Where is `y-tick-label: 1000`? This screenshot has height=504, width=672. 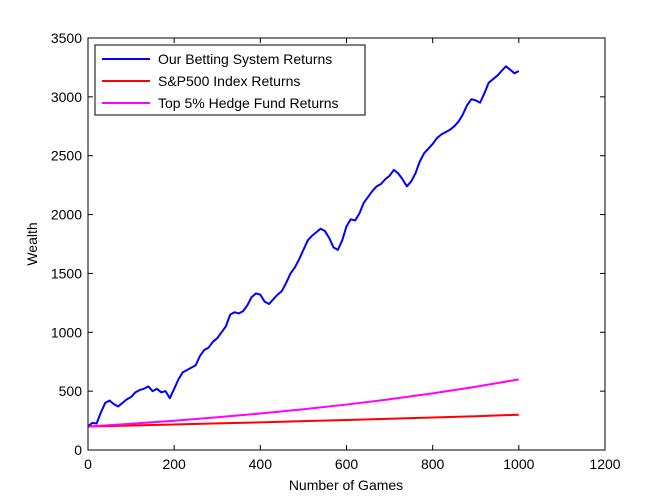
y-tick-label: 1000 is located at coordinates (66, 332).